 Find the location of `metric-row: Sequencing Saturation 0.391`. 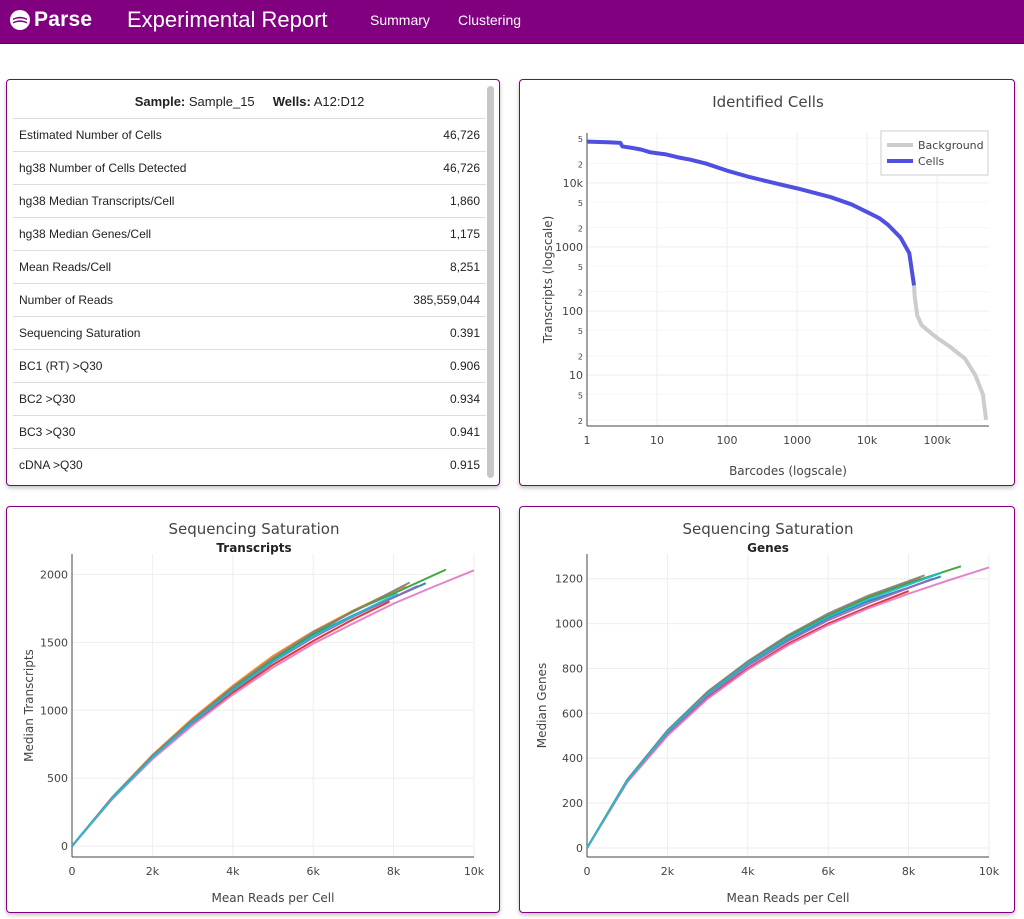

metric-row: Sequencing Saturation 0.391 is located at coordinates (249, 333).